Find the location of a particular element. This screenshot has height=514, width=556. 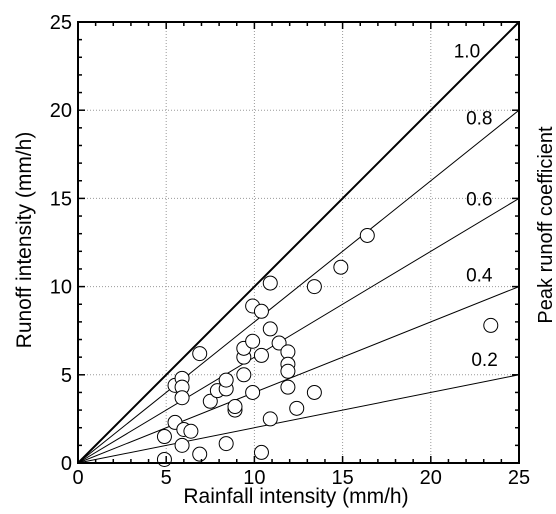

reference-line-label: 0.2 is located at coordinates (484, 360).